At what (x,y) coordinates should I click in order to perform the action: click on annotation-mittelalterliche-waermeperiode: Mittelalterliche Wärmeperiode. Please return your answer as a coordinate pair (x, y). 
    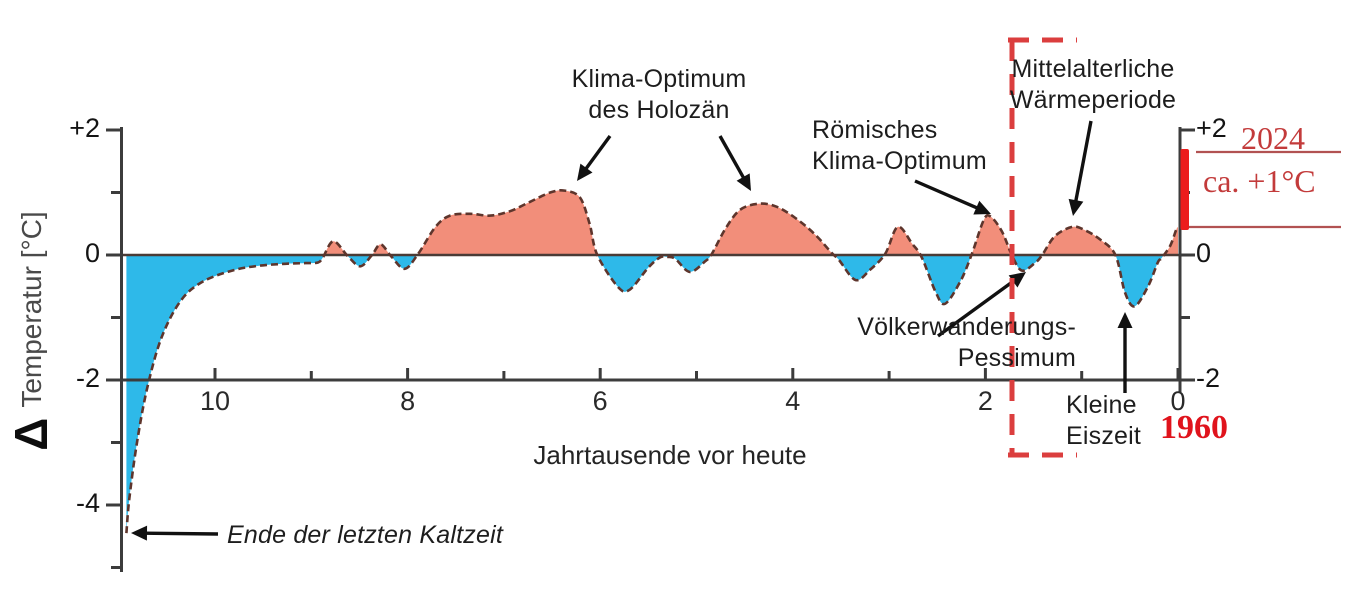
    Looking at the image, I should click on (1093, 84).